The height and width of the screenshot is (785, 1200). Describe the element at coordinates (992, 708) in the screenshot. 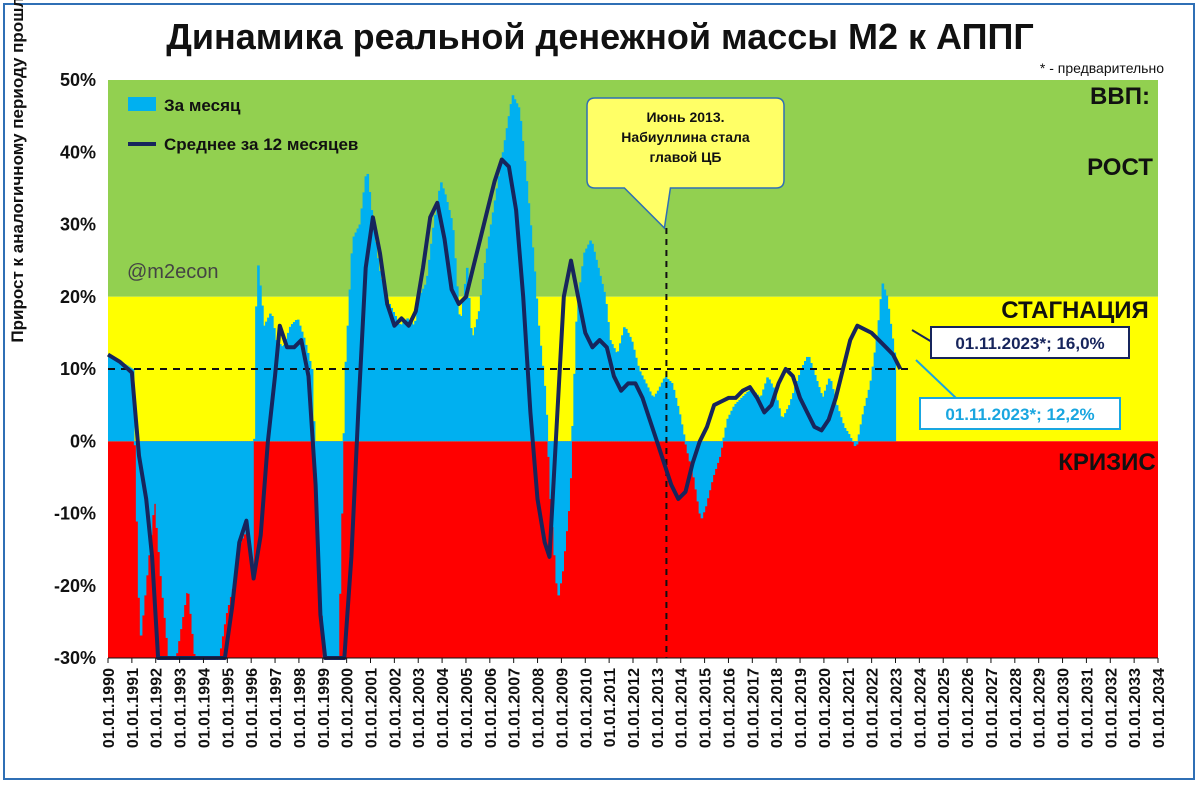

I see `x-tick-label: 01.01.2027` at that location.